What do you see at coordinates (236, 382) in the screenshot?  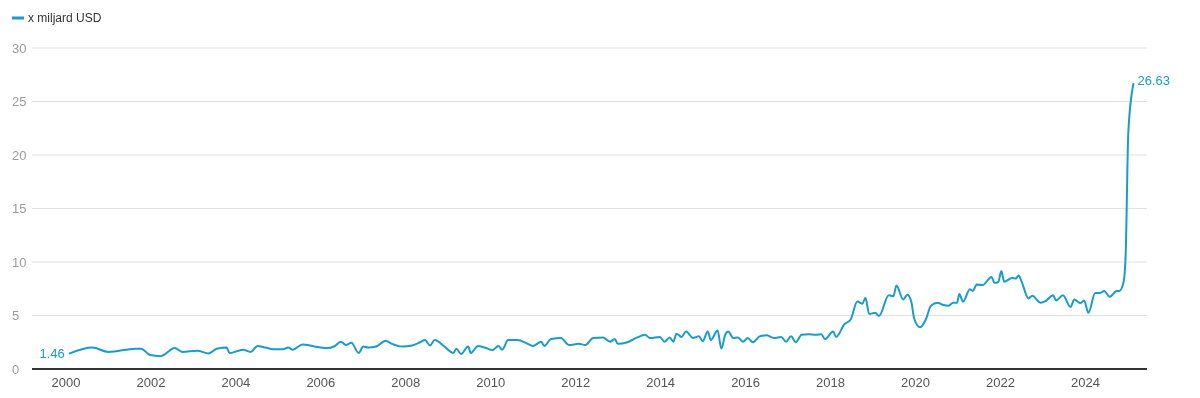 I see `x-tick-label: 2004` at bounding box center [236, 382].